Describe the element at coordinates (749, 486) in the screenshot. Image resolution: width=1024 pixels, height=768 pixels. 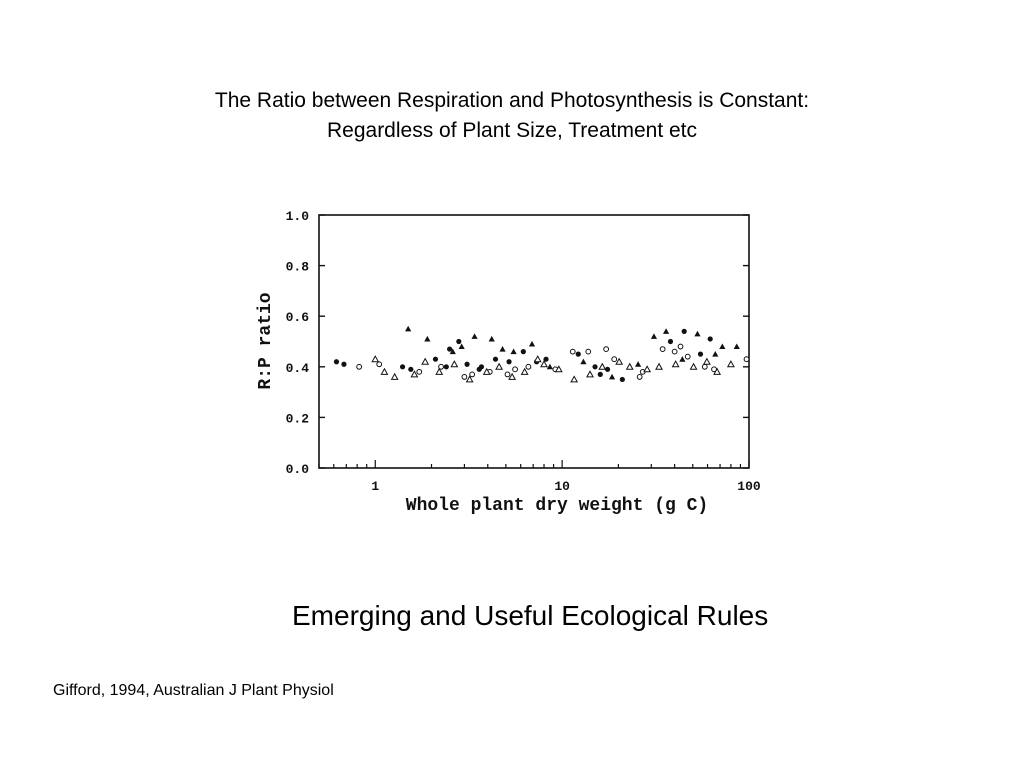
I see `x-tick-label-2: 100` at that location.